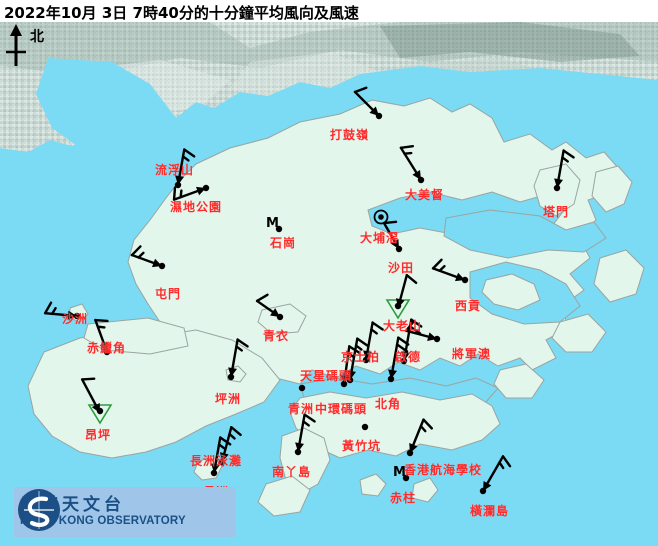 Image resolution: width=658 pixels, height=546 pixels. What do you see at coordinates (326, 376) in the screenshot?
I see `station-label: 天星碼頭` at bounding box center [326, 376].